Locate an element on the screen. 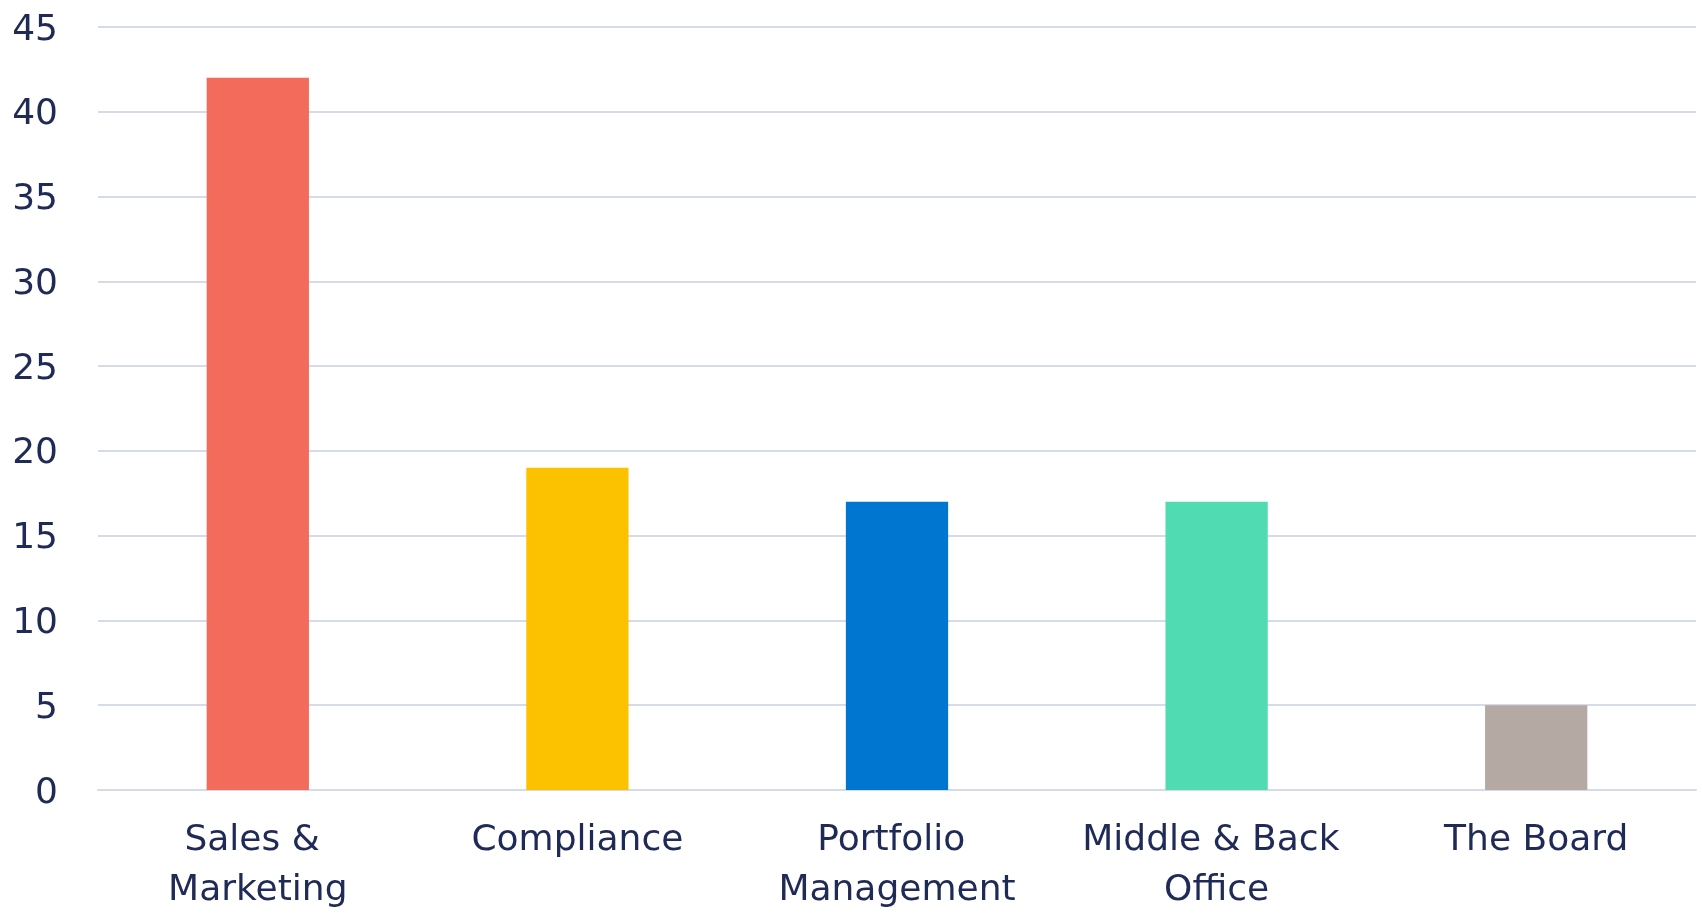  y-tick-label: 30 is located at coordinates (35, 281).